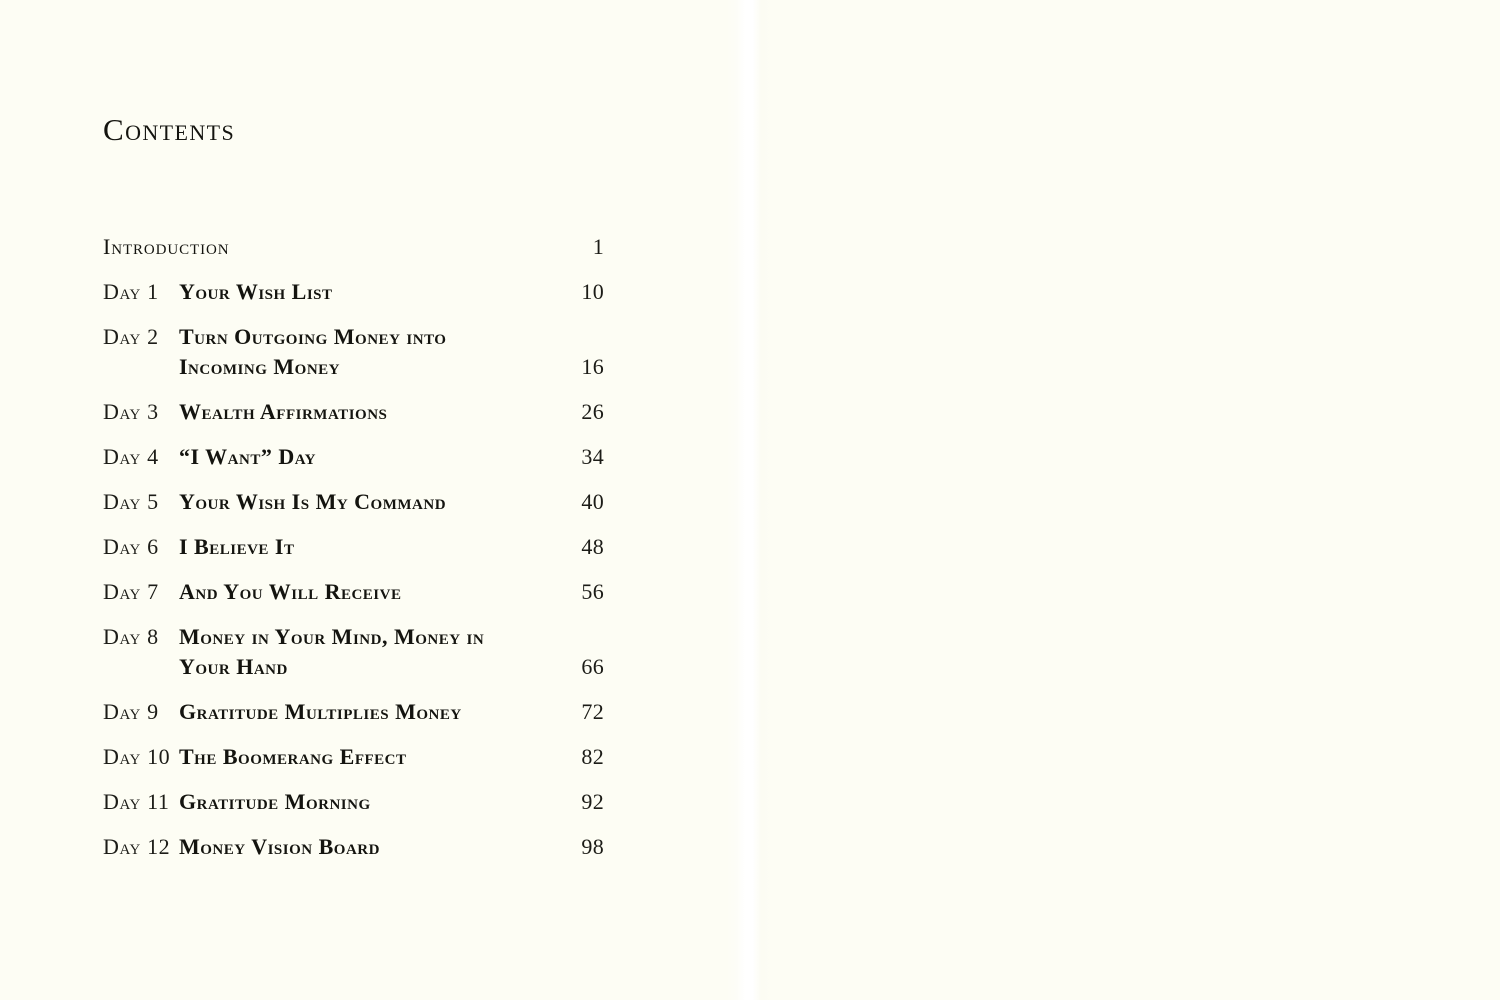  I want to click on toc-entry-page-number: 72, so click(592, 711).